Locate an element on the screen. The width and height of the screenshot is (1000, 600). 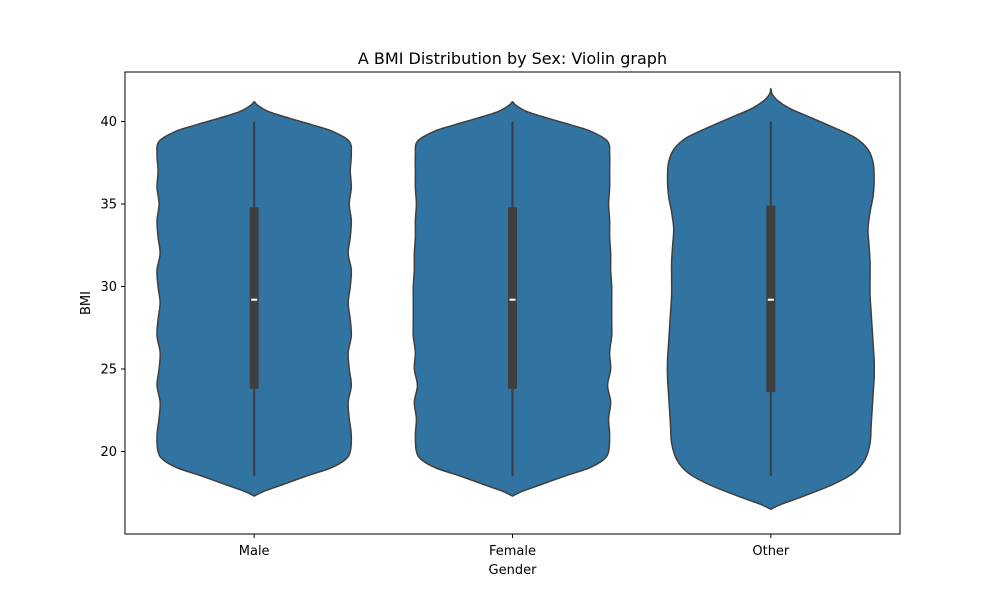
iqr-box-male is located at coordinates (254, 298).